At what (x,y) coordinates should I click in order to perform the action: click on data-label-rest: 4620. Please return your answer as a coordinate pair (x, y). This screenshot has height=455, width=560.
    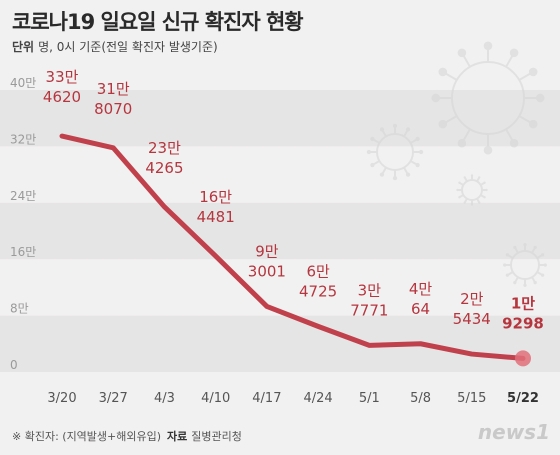
    Looking at the image, I should click on (62, 97).